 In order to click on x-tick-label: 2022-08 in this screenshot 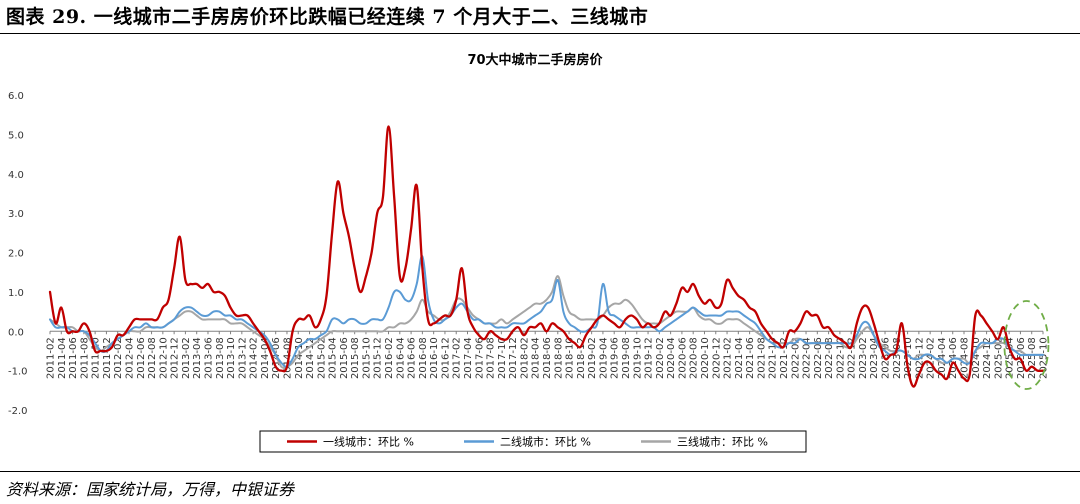, I will do `click(829, 358)`.